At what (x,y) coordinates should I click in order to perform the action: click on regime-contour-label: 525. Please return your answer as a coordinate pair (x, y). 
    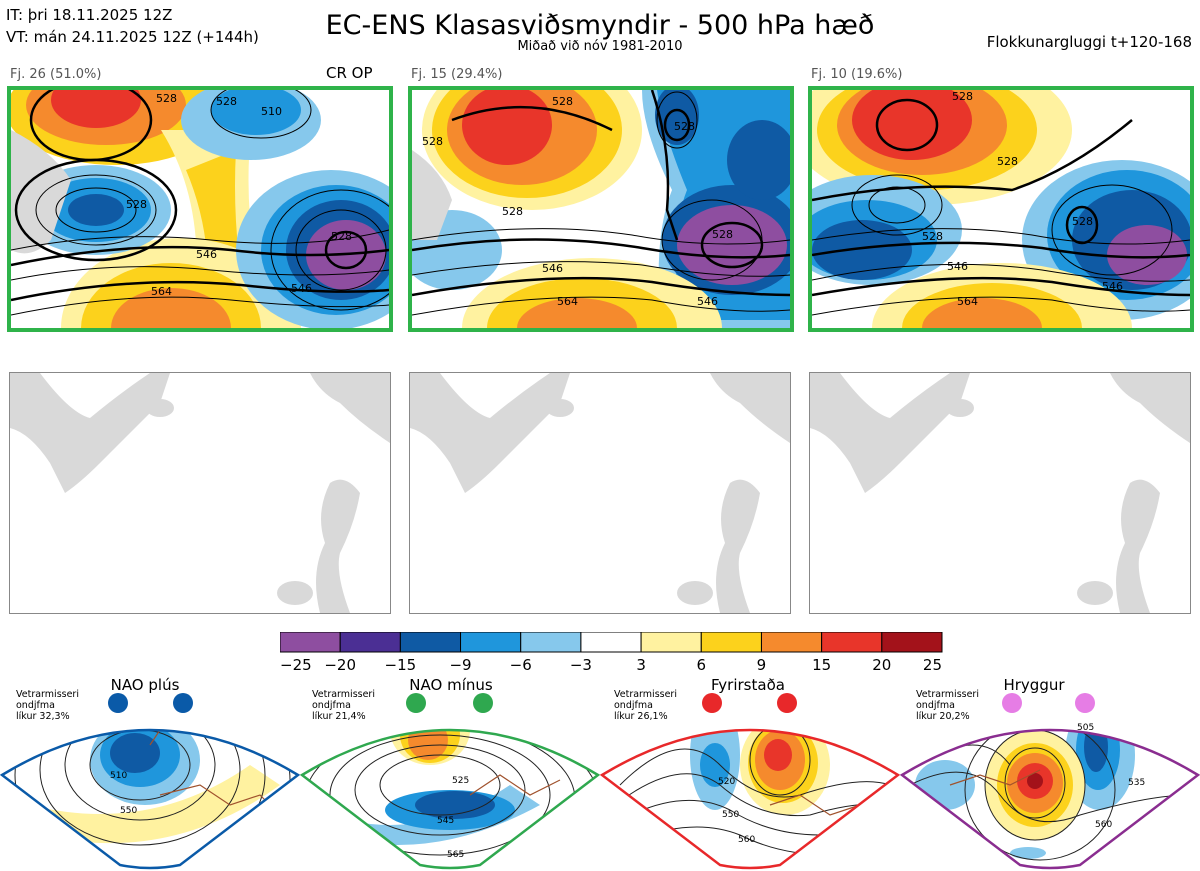
    Looking at the image, I should click on (460, 781).